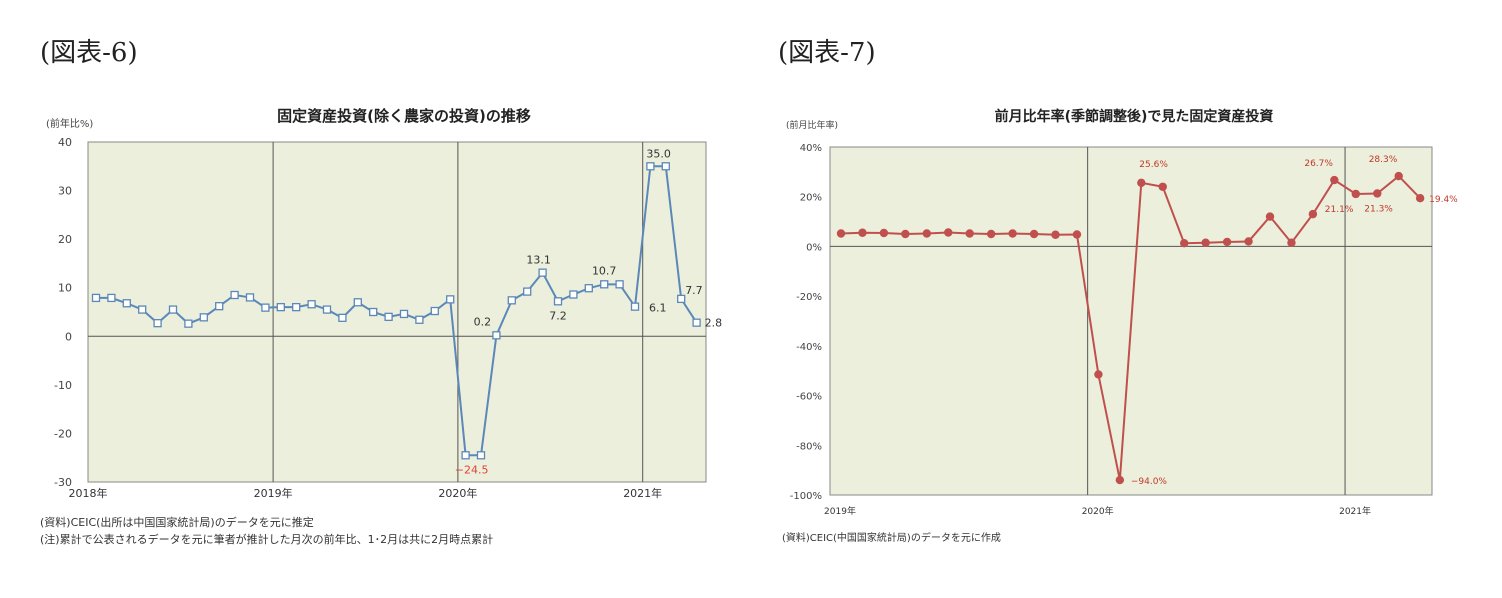 This screenshot has height=598, width=1502. Describe the element at coordinates (658, 153) in the screenshot. I see `data-label: 35.0` at that location.